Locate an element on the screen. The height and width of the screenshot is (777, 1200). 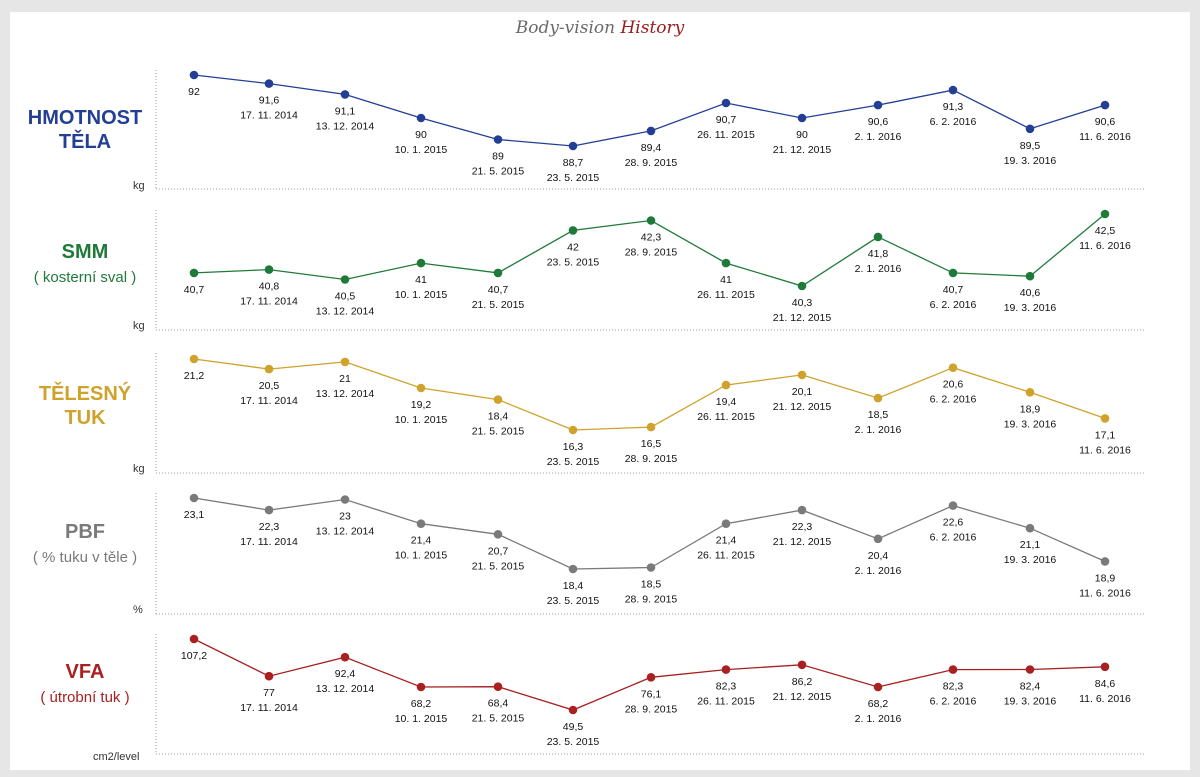
vfa-value-label-11: 82,4 is located at coordinates (1030, 687).